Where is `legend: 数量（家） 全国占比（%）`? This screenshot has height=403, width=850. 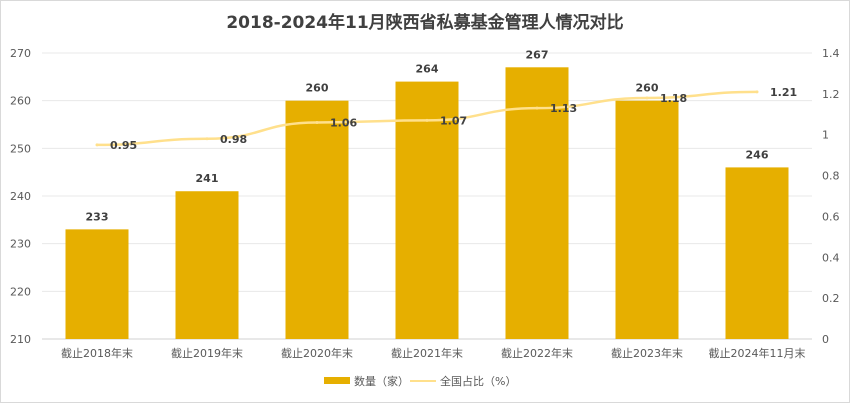 legend: 数量（家） 全国占比（%） is located at coordinates (420, 381).